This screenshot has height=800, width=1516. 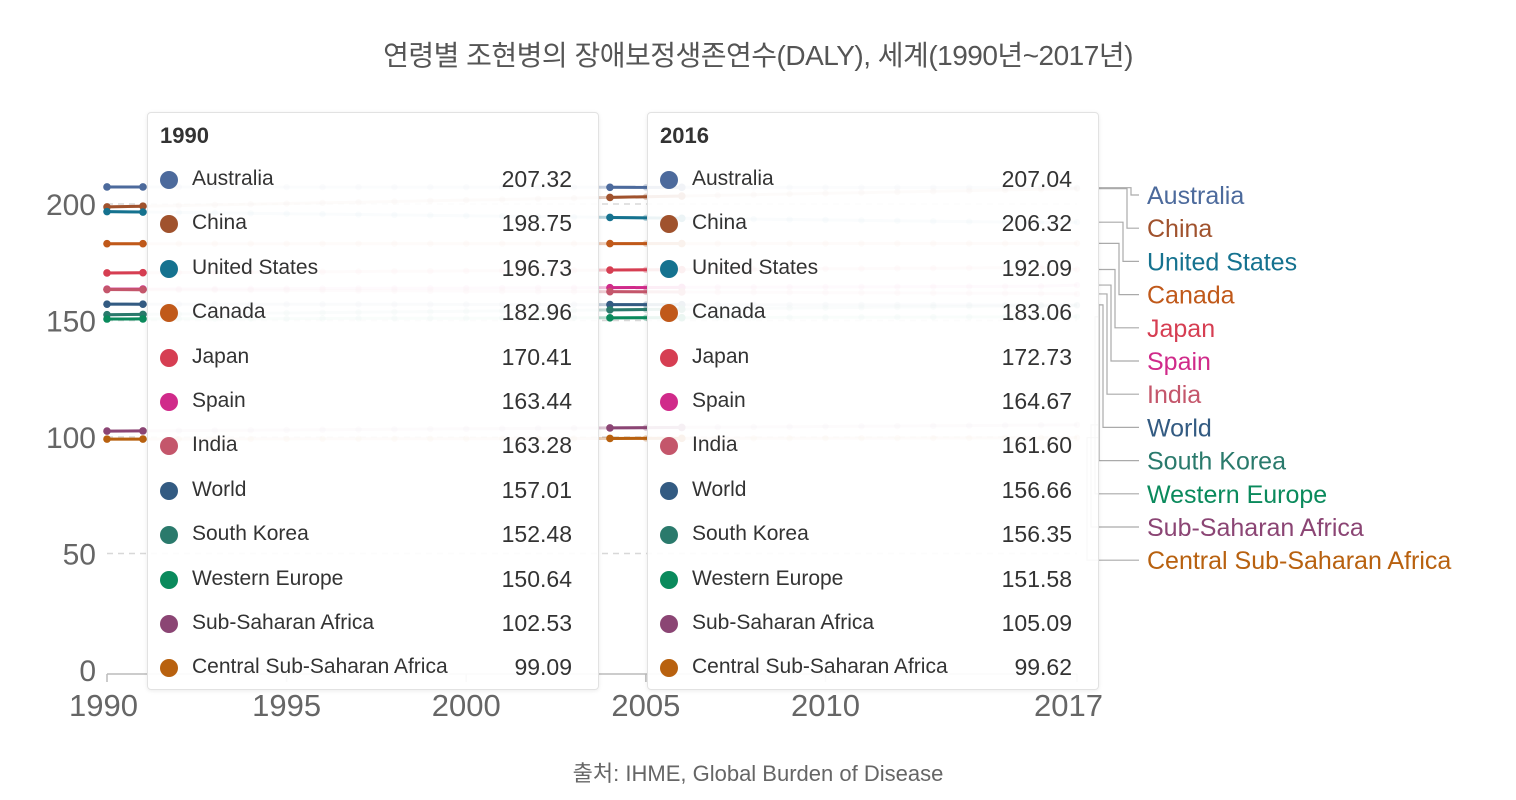 I want to click on tooltip-row: Australia 207.32, so click(x=373, y=180).